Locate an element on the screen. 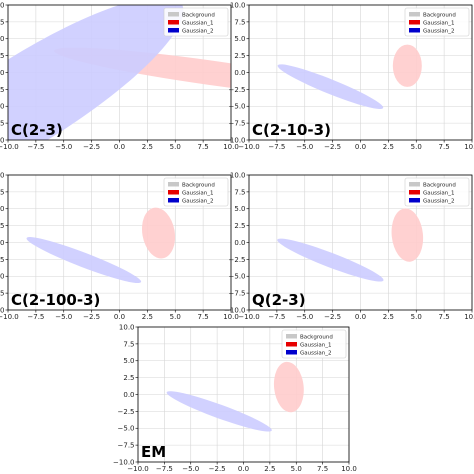 The width and height of the screenshot is (474, 474). panel-label: C(2-100-3) is located at coordinates (55, 300).